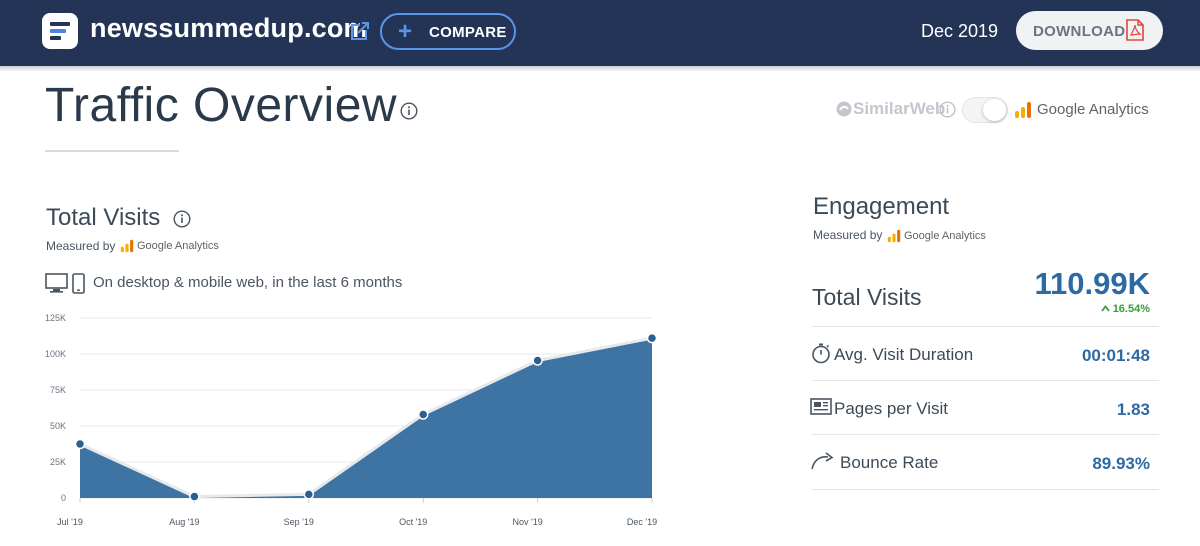 The image size is (1200, 546). I want to click on x-tick-label: Nov '19, so click(527, 522).